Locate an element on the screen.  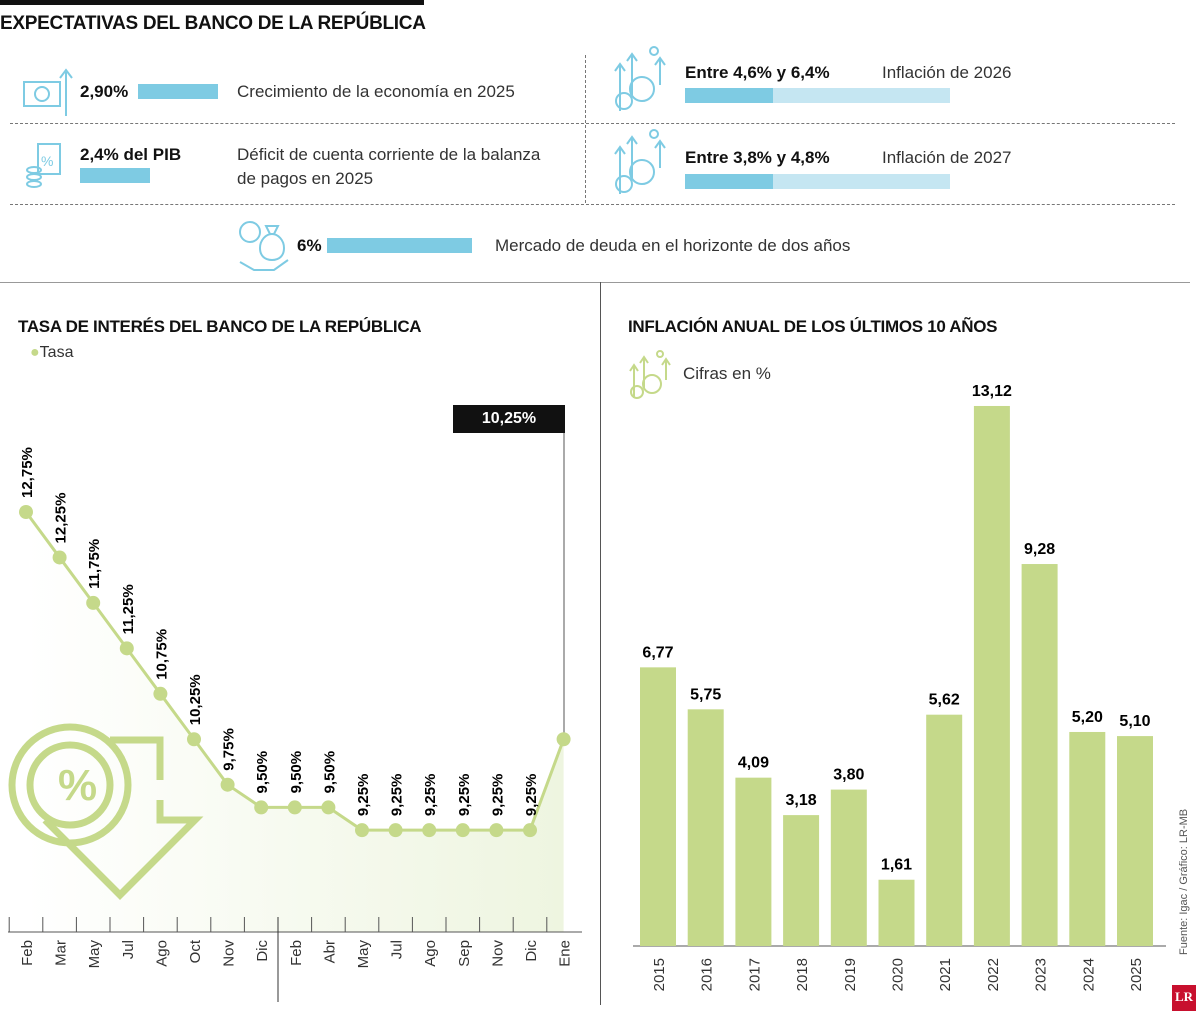
x-tick-label: 2021 is located at coordinates (945, 974).